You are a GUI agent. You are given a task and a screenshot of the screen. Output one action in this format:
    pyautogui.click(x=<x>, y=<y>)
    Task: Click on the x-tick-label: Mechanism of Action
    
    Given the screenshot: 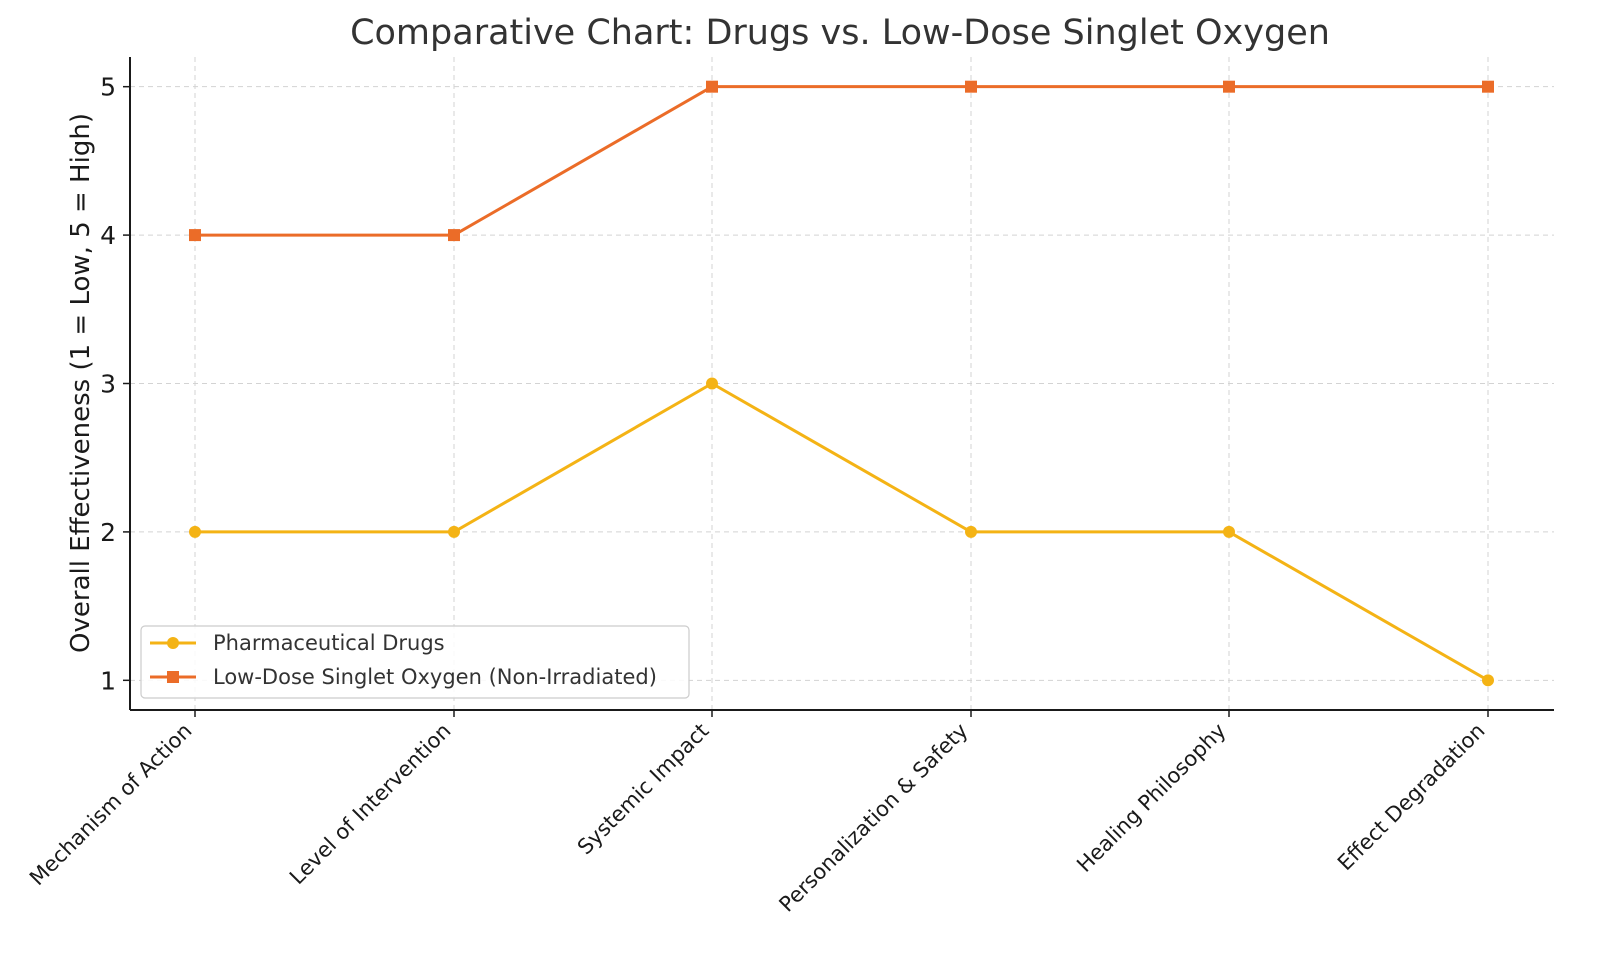 What is the action you would take?
    pyautogui.click(x=111, y=805)
    